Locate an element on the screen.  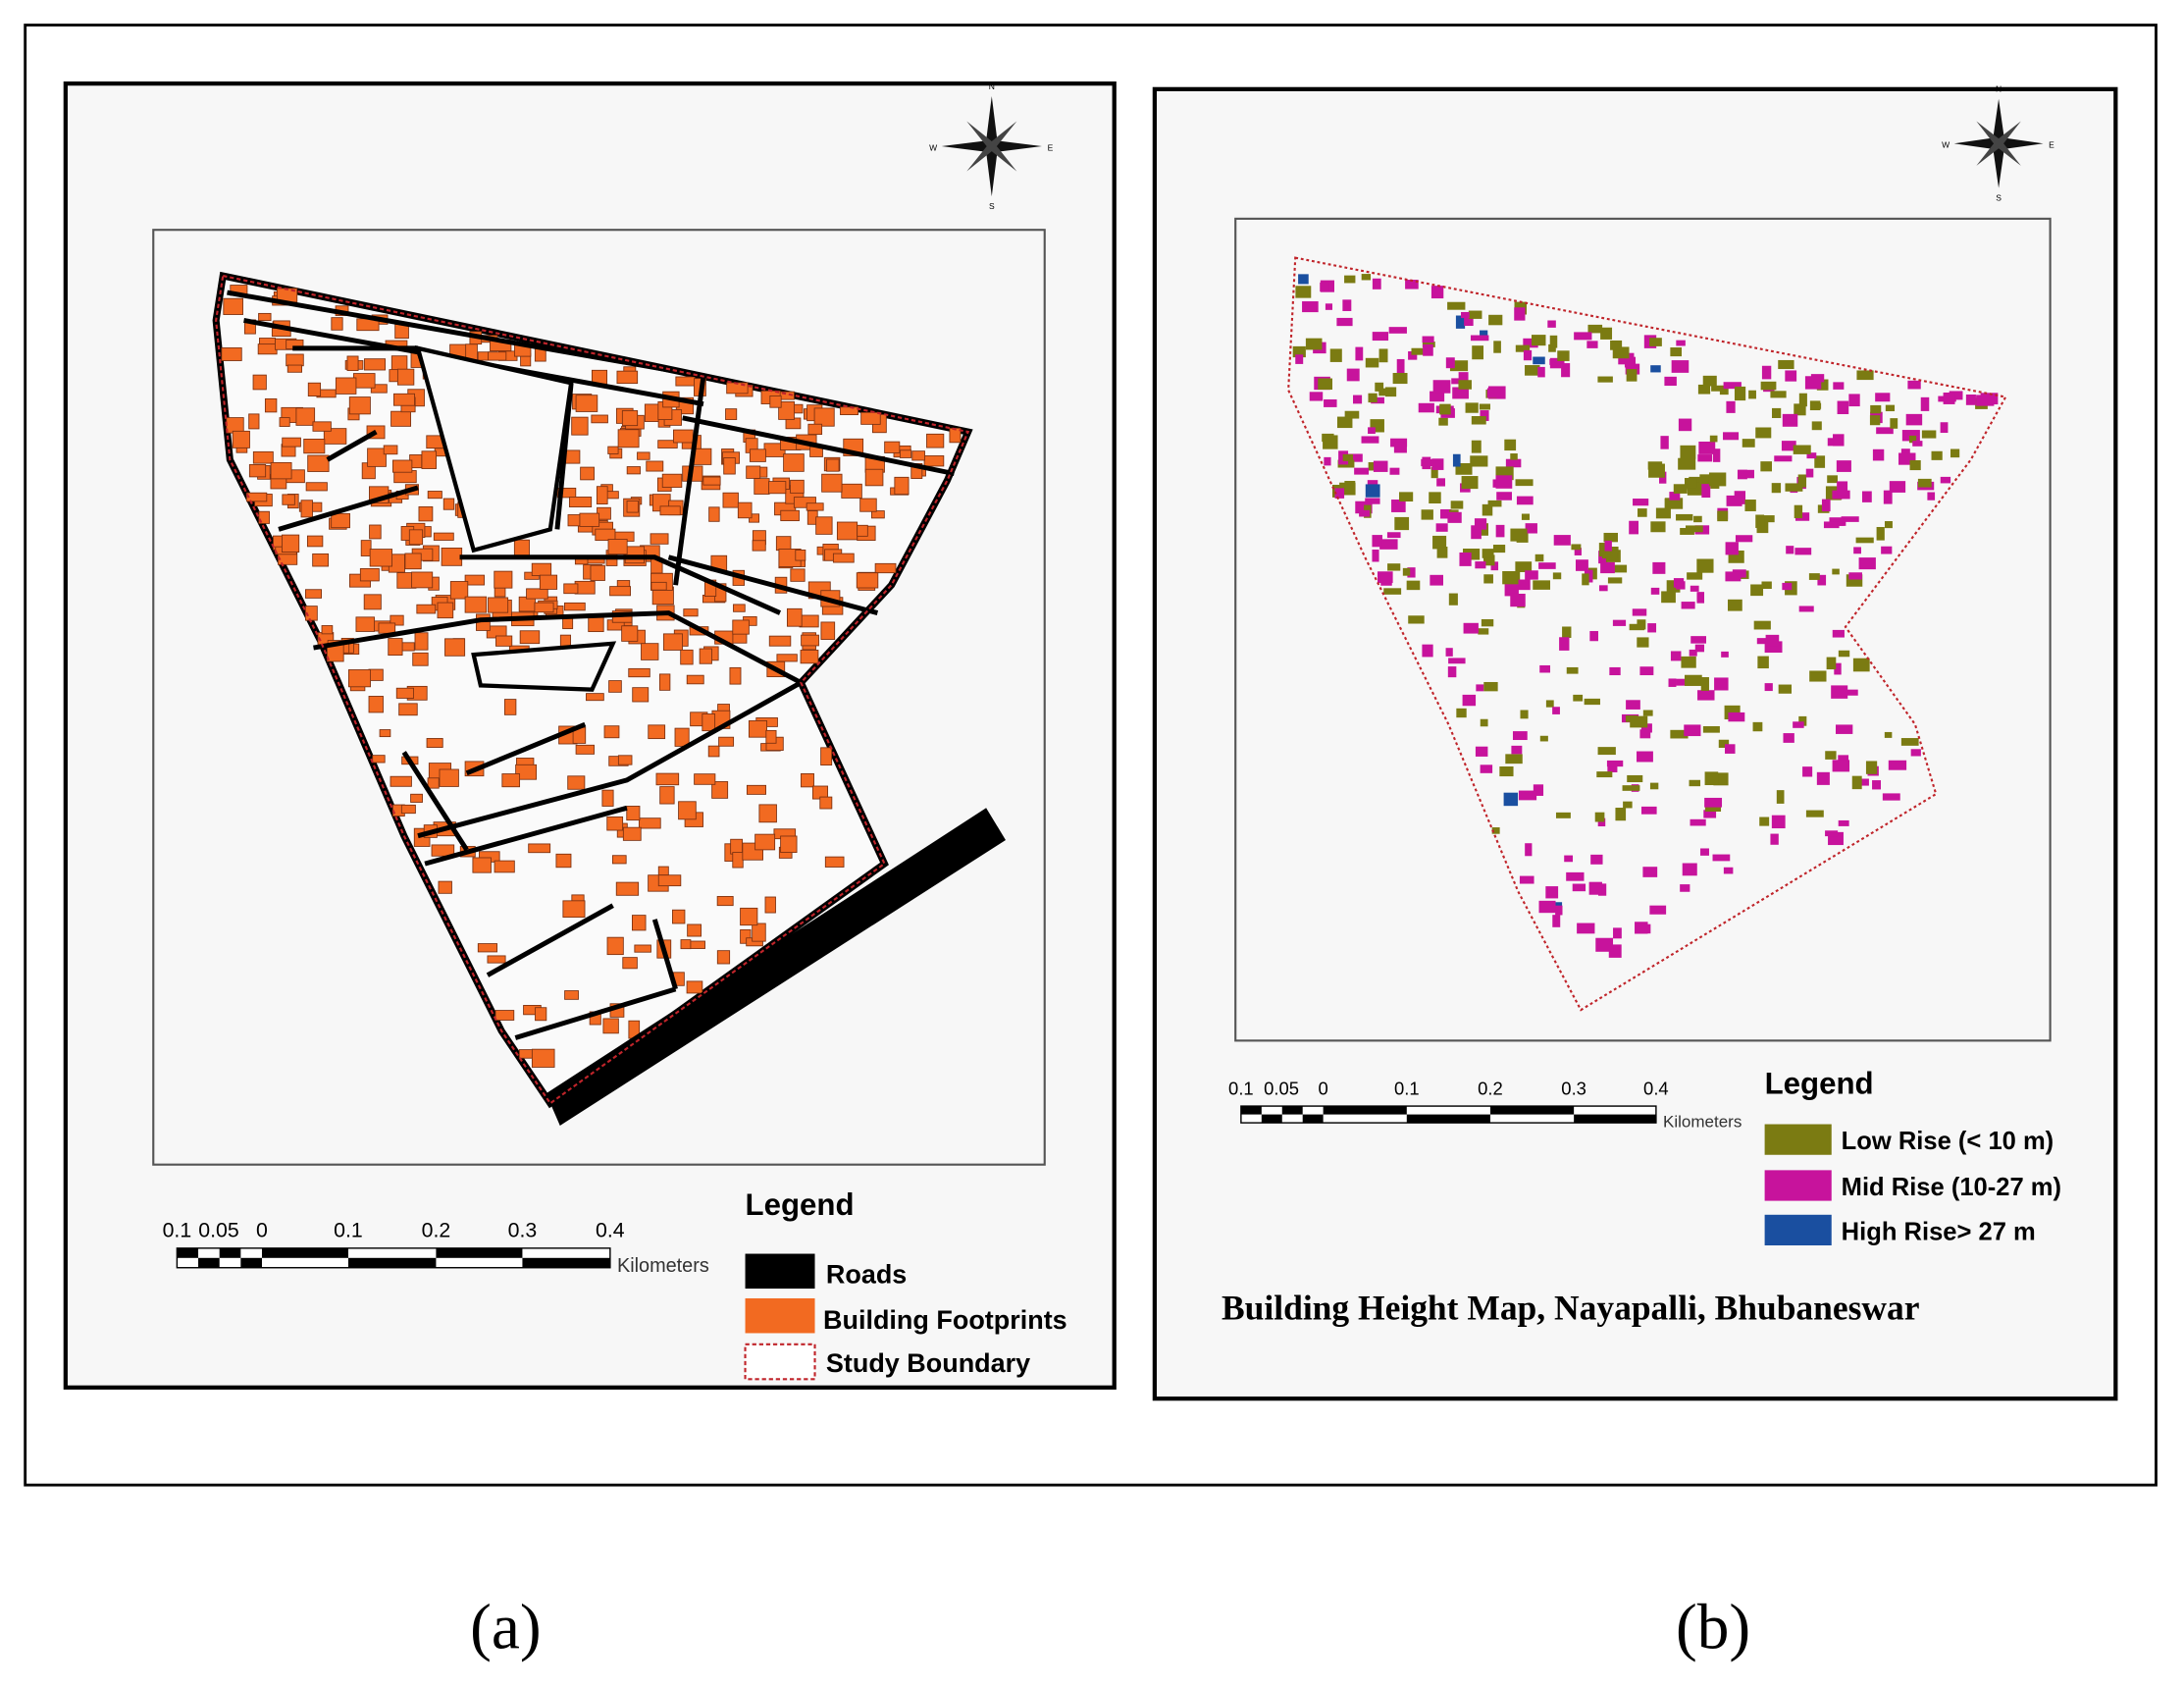
open-space is located at coordinates (494, 449).